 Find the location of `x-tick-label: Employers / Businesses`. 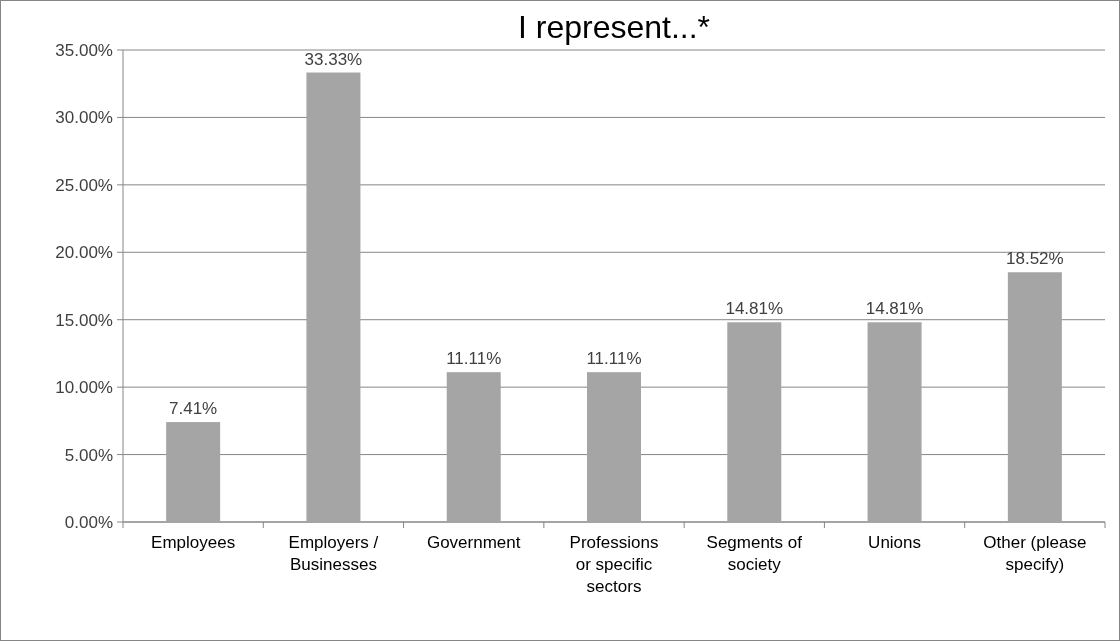

x-tick-label: Employers / Businesses is located at coordinates (333, 553).